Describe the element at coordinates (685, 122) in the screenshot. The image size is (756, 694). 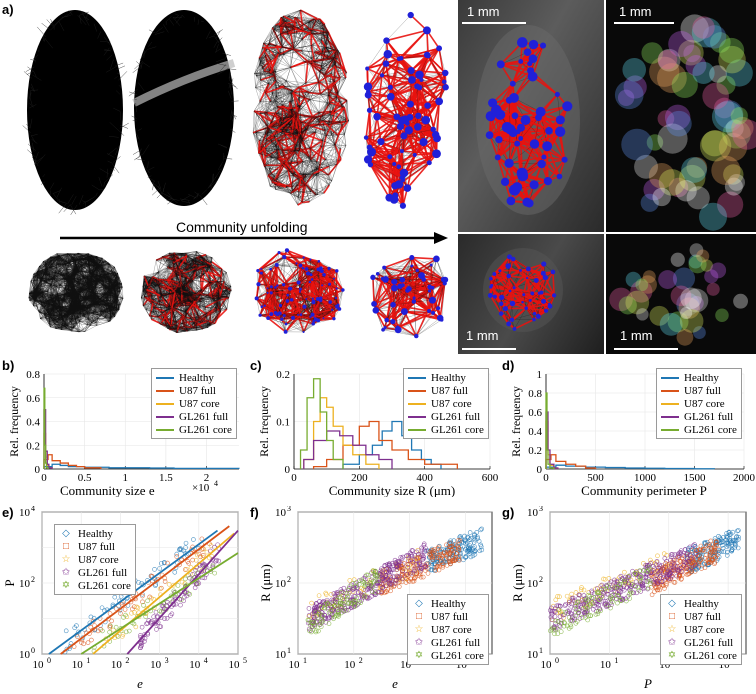
I see `community-patches-top` at that location.